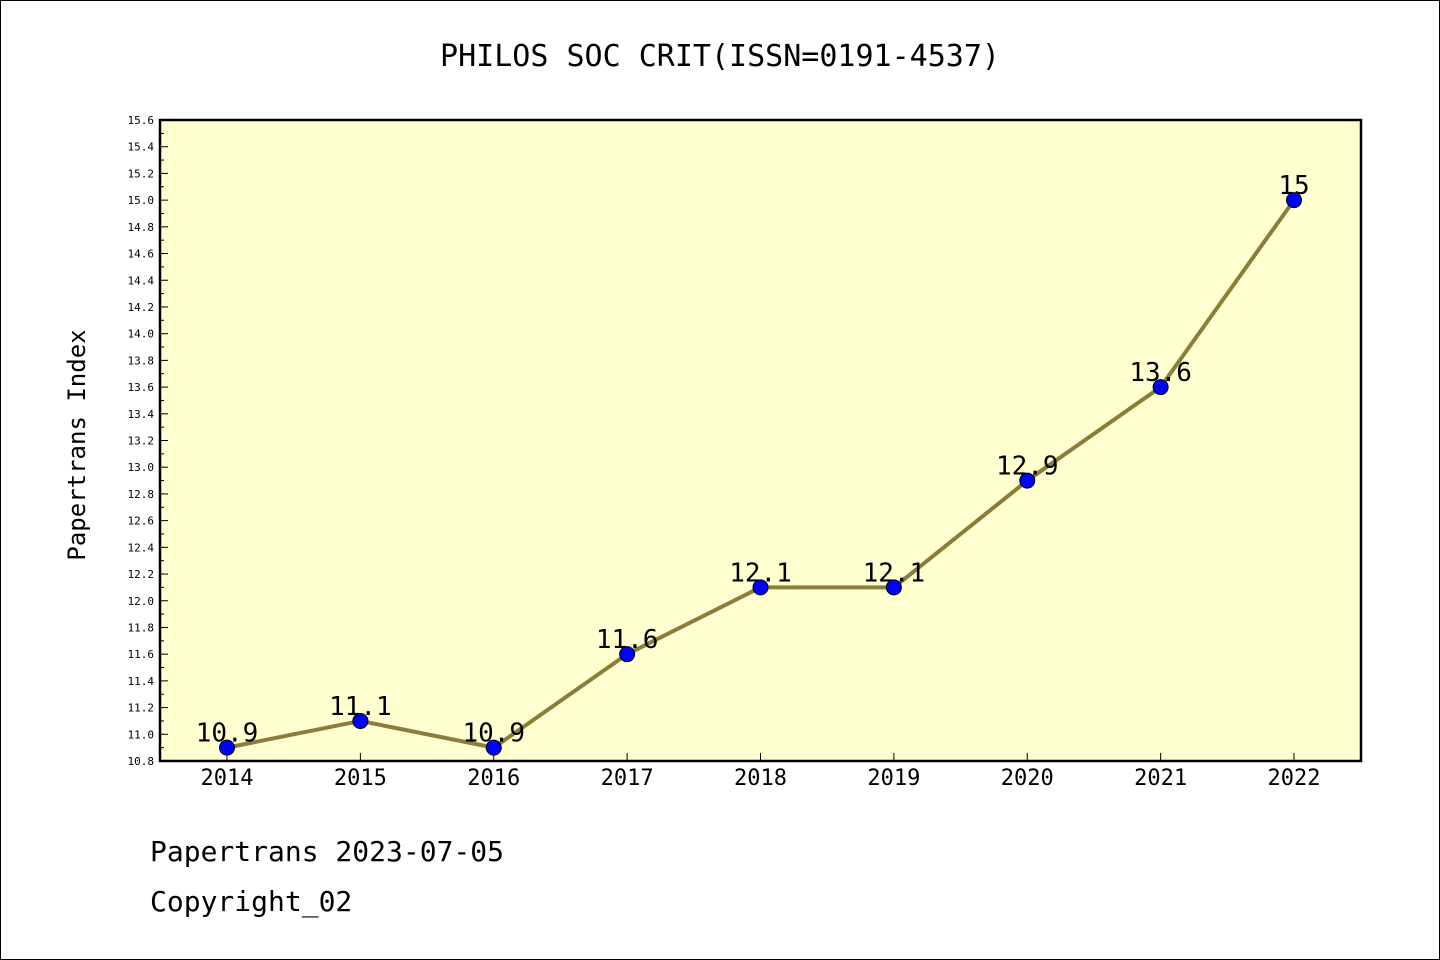  What do you see at coordinates (720, 56) in the screenshot?
I see `chart-title: PHILOS SOC CRIT(ISSN=0191-4537)` at bounding box center [720, 56].